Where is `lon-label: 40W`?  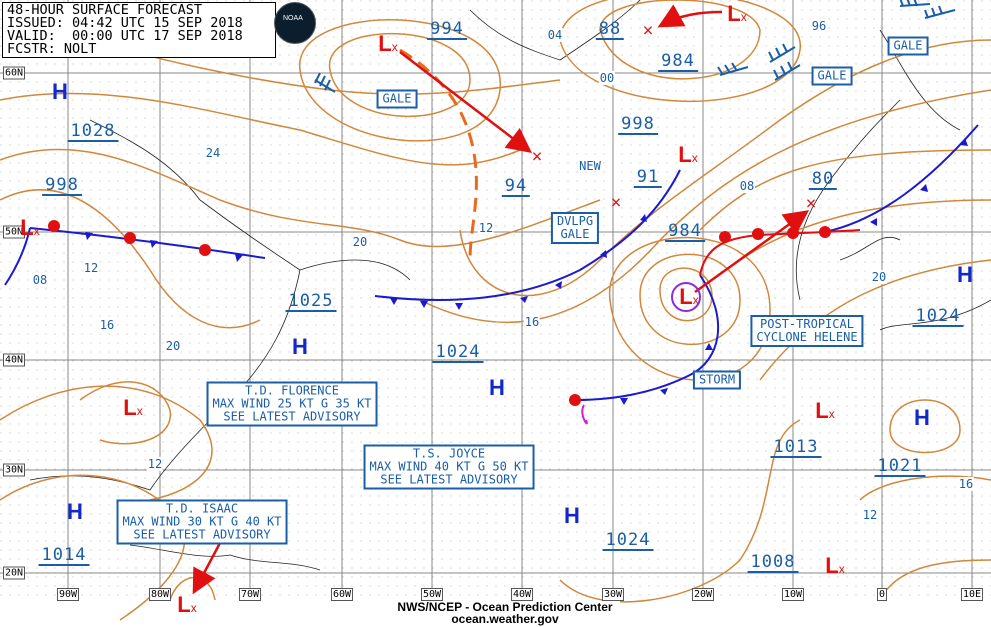 lon-label: 40W is located at coordinates (522, 594).